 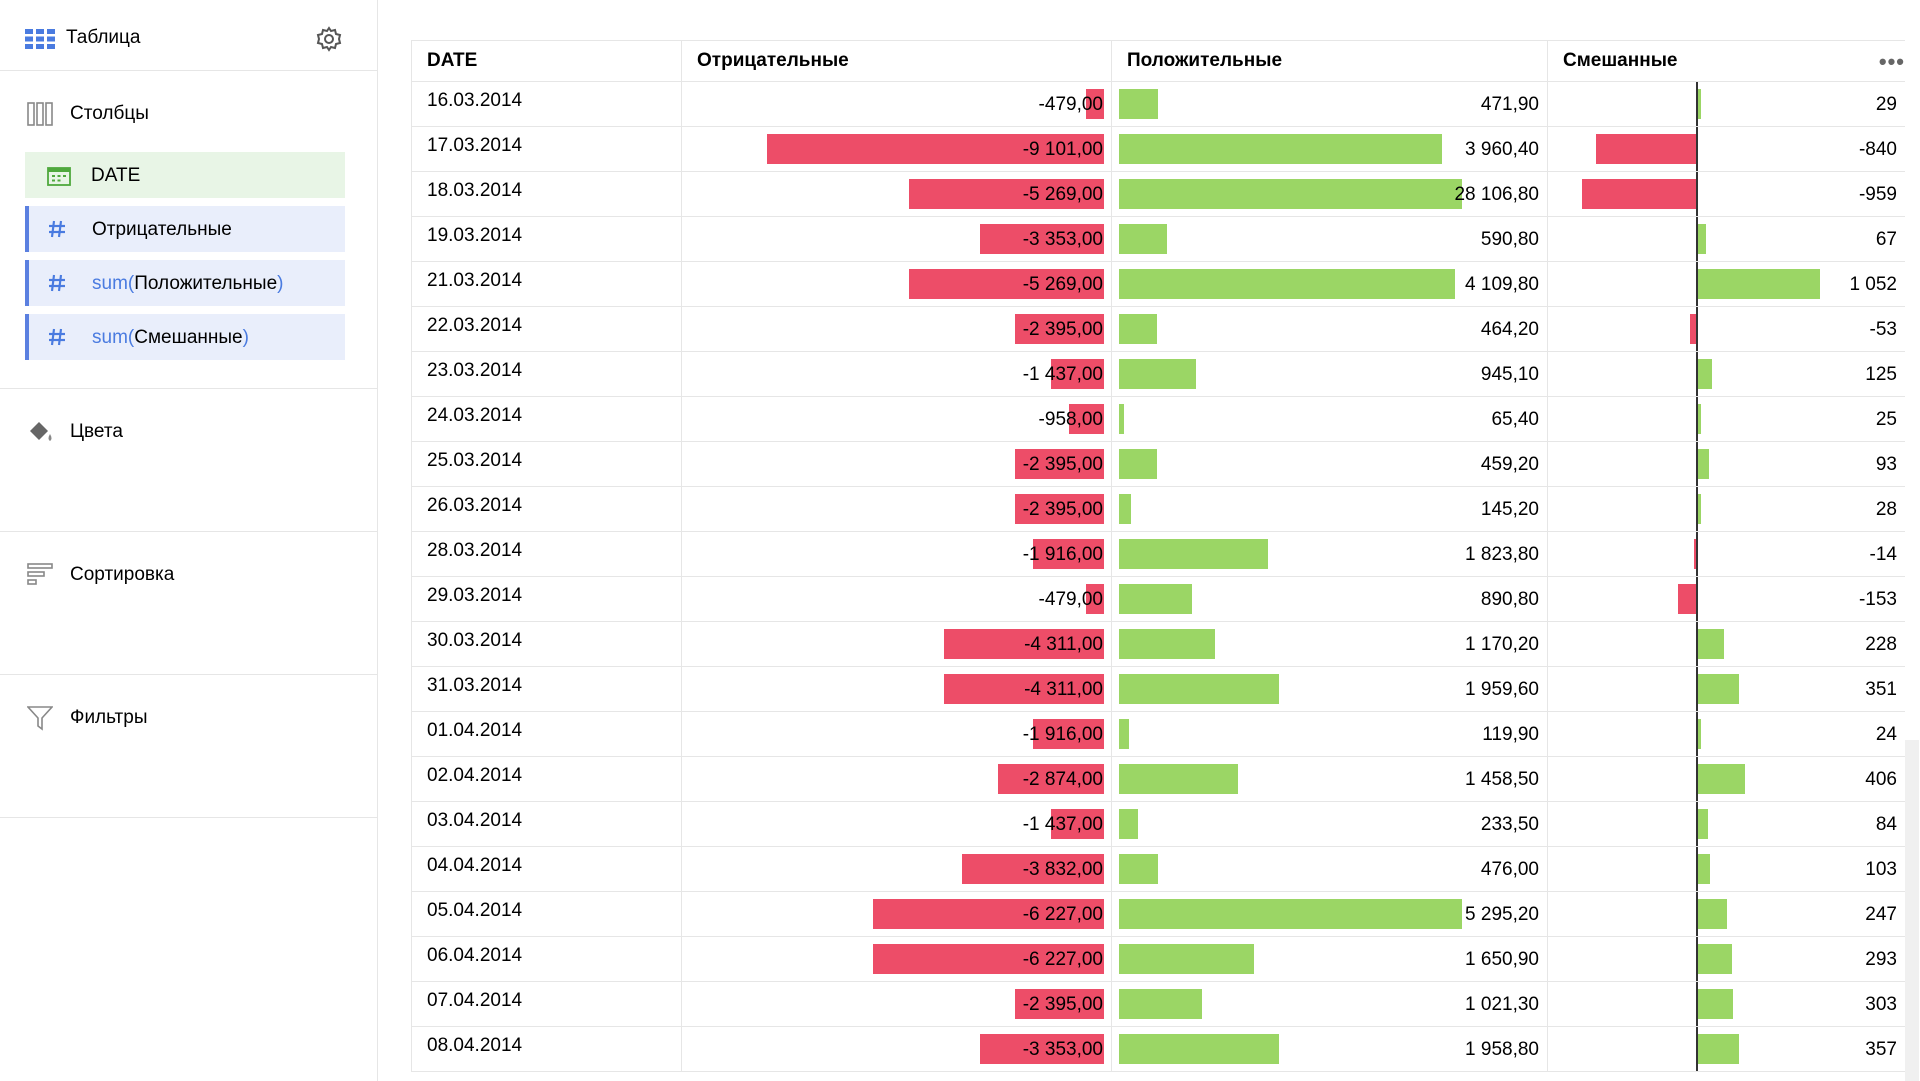 I want to click on column-header-date: DATE, so click(x=546, y=61).